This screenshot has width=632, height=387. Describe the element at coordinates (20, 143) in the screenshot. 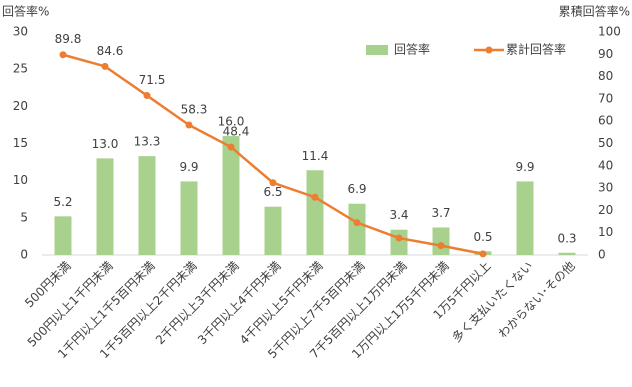

I see `y-tick-label: 15` at that location.